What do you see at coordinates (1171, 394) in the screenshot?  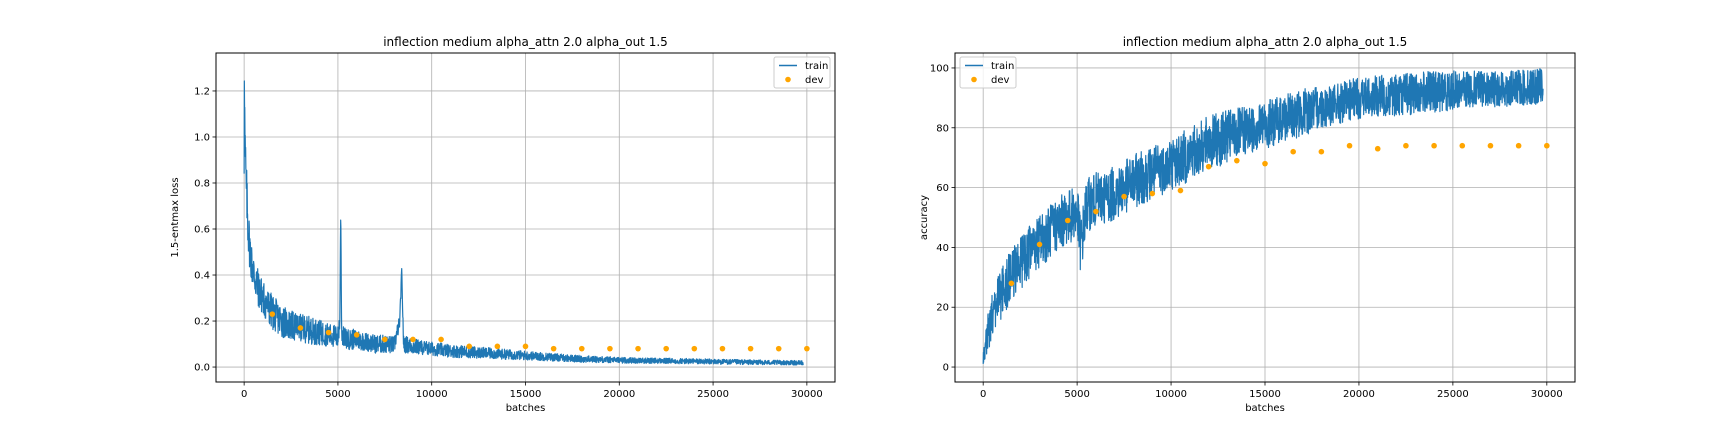 I see `accuracy-x-tick-label: 10000` at bounding box center [1171, 394].